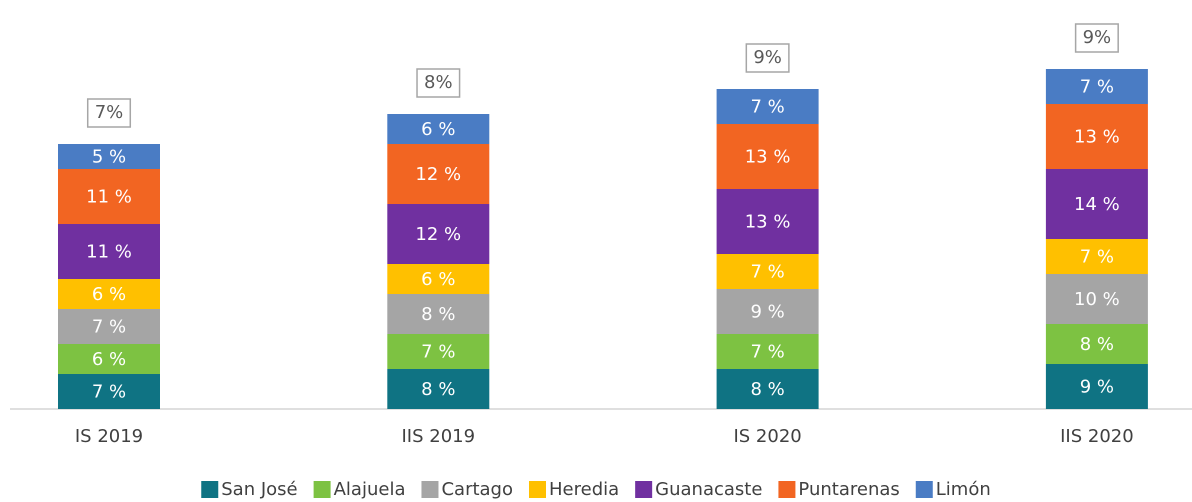  Describe the element at coordinates (439, 436) in the screenshot. I see `x-tick-label: IIS 2019` at that location.